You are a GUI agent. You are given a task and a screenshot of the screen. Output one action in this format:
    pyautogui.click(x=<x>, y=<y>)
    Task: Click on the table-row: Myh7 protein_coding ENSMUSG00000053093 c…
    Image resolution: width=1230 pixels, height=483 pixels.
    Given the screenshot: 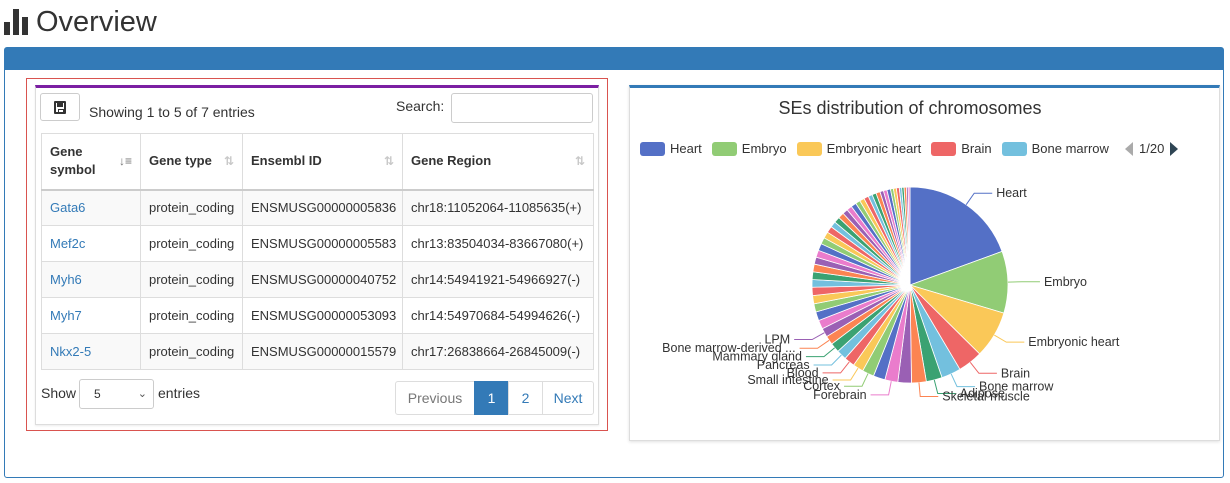 What is the action you would take?
    pyautogui.click(x=317, y=315)
    